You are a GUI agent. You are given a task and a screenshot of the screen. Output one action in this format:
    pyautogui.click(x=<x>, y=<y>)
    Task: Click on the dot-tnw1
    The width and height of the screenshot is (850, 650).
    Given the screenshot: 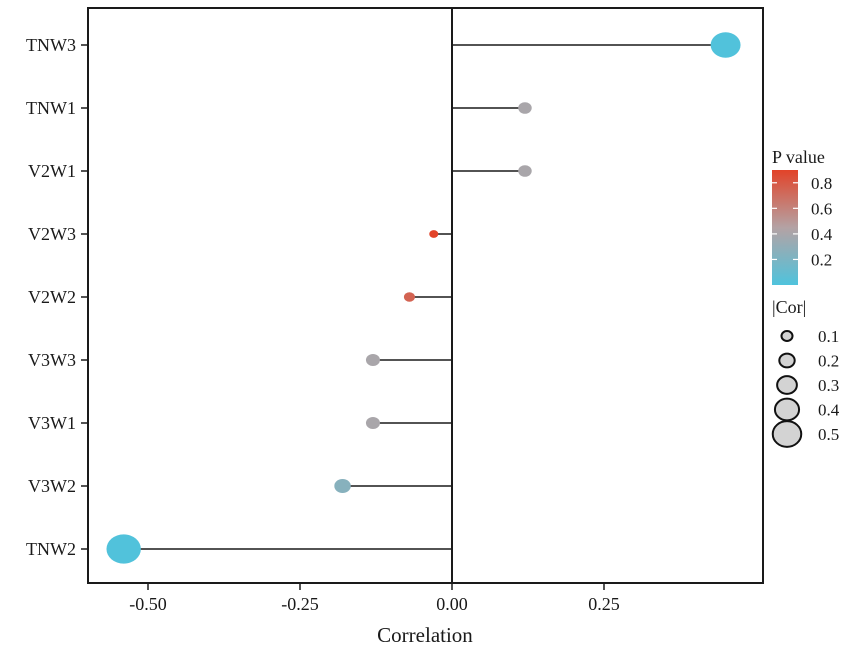 What is the action you would take?
    pyautogui.click(x=525, y=108)
    